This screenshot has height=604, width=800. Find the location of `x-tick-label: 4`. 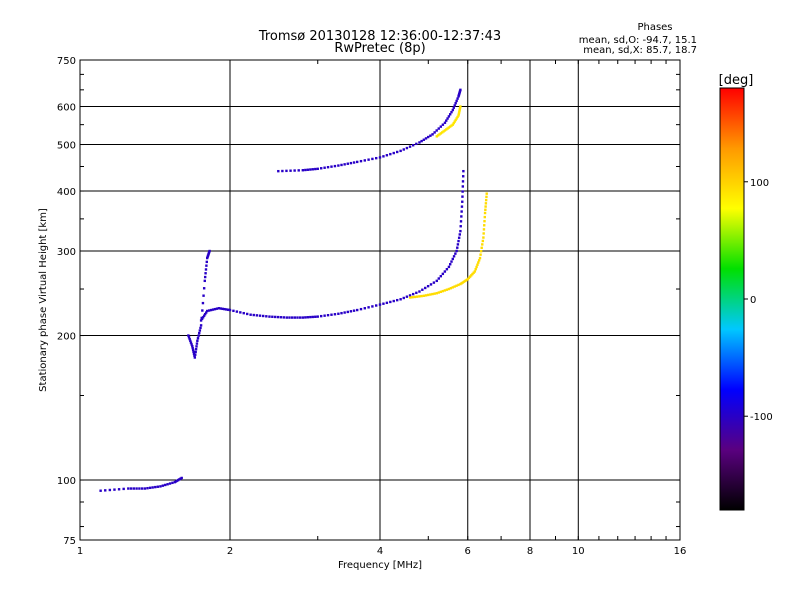

x-tick-label: 4 is located at coordinates (380, 551).